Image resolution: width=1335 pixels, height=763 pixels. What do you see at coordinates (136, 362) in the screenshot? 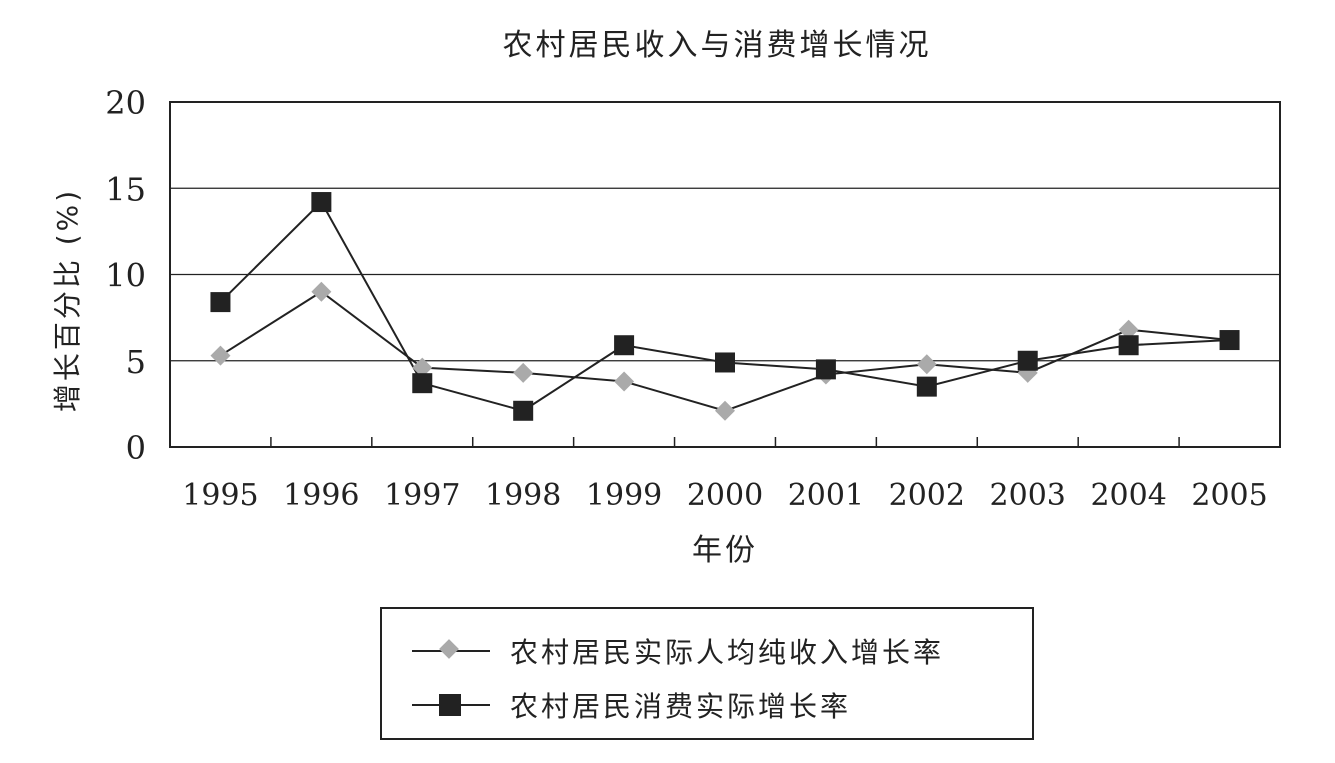
I see `y-tick-label: 5` at bounding box center [136, 362].